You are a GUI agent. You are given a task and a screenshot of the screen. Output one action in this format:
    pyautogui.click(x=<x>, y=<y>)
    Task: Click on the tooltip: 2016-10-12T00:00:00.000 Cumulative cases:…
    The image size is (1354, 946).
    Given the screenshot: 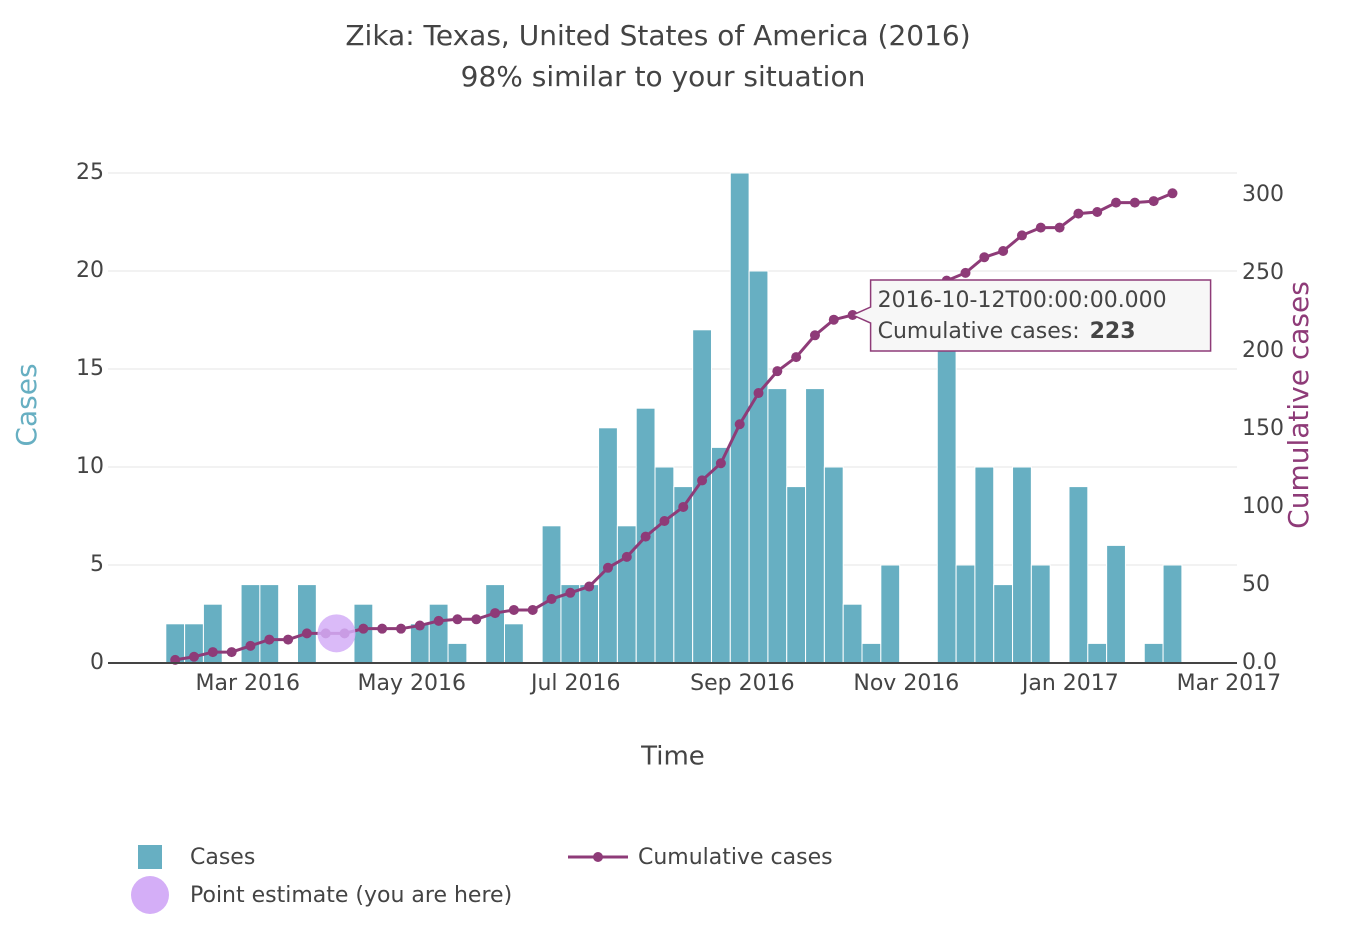 What is the action you would take?
    pyautogui.click(x=1031, y=315)
    